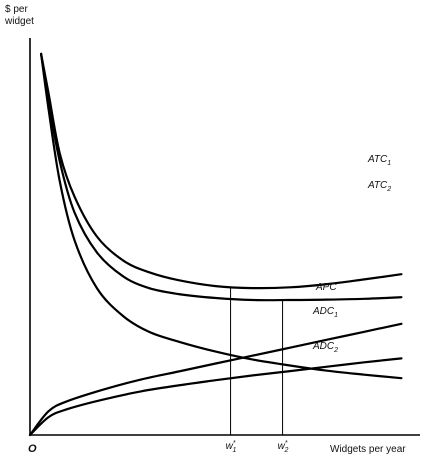 Image resolution: width=442 pixels, height=460 pixels. Describe the element at coordinates (325, 347) in the screenshot. I see `label-adc2: ADC2` at that location.